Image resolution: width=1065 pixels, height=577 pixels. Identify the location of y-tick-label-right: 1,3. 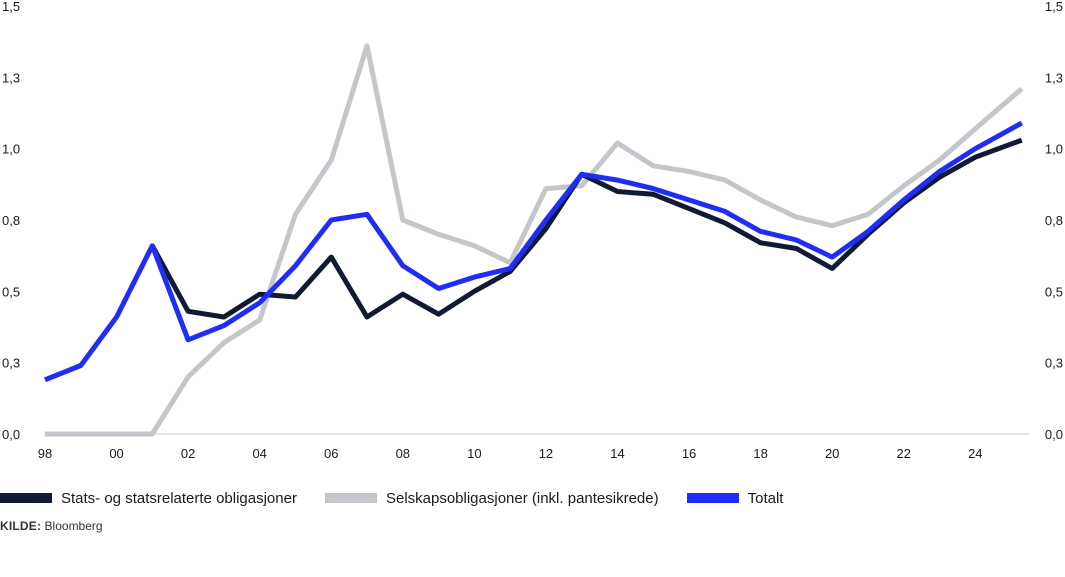
(1054, 77).